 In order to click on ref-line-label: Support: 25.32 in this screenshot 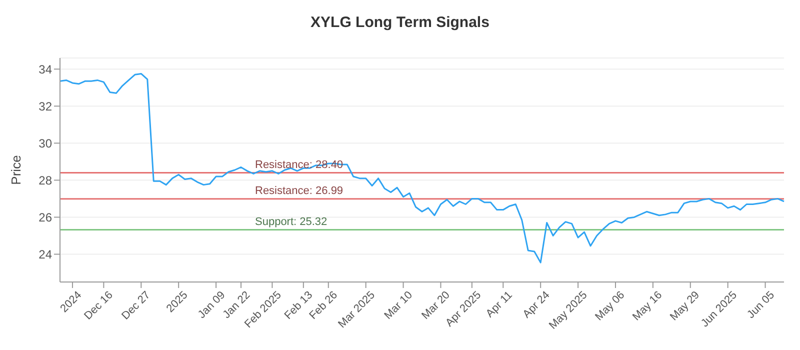, I will do `click(291, 222)`.